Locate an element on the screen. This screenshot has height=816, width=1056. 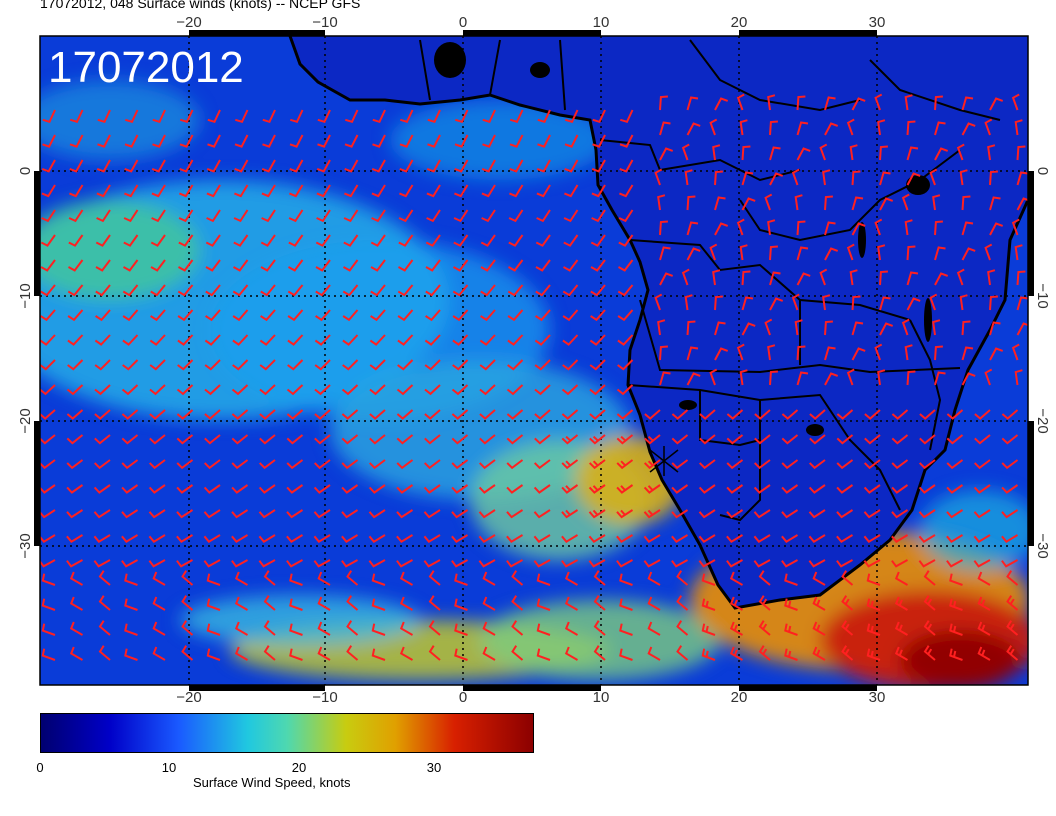
lat-tick-left: −10 is located at coordinates (25, 295).